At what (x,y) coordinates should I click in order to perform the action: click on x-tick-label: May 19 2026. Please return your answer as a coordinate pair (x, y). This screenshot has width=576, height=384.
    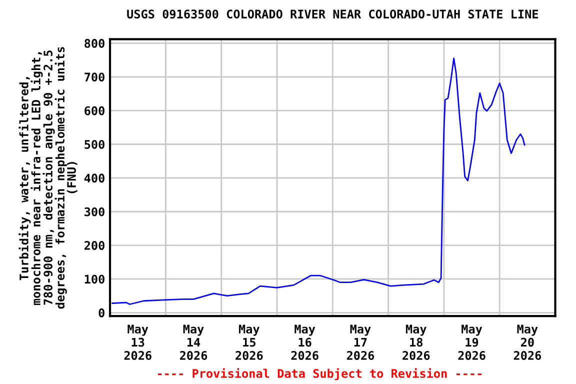
    Looking at the image, I should click on (472, 342).